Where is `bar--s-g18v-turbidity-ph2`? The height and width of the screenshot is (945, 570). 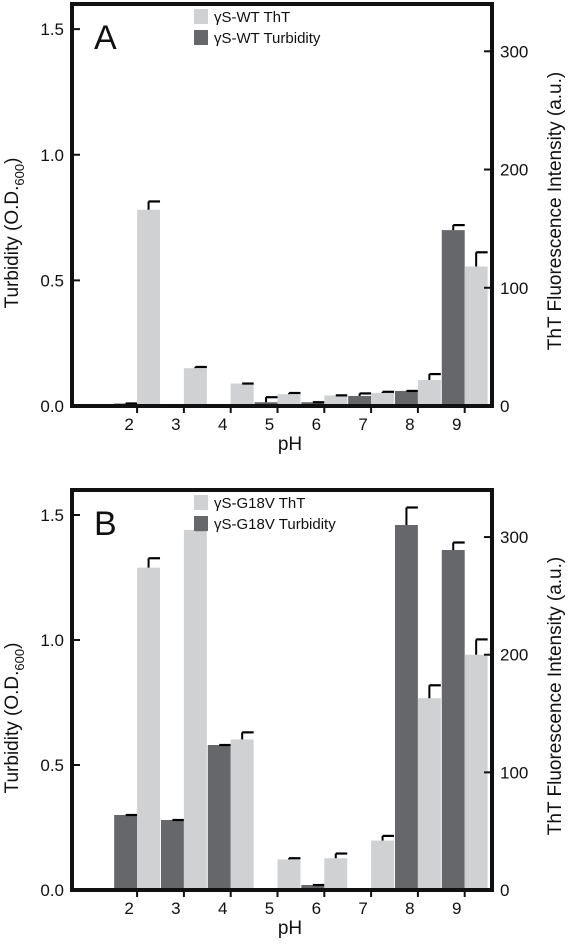 bar--s-g18v-turbidity-ph2 is located at coordinates (126, 852).